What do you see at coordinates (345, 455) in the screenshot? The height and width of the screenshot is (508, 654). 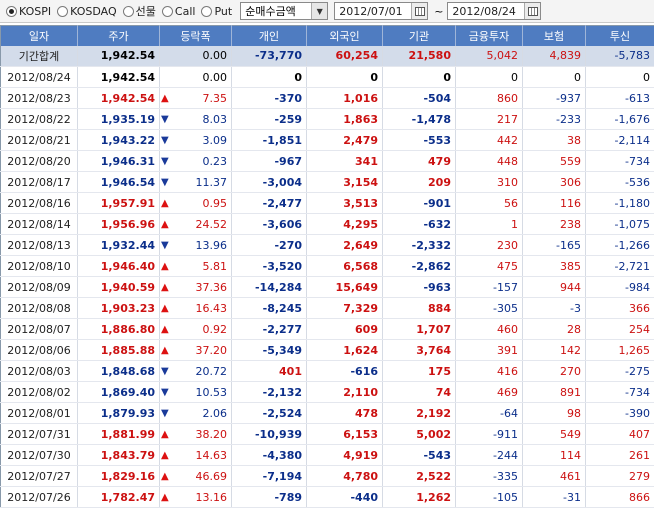 I see `cell-foreign: 4,919` at bounding box center [345, 455].